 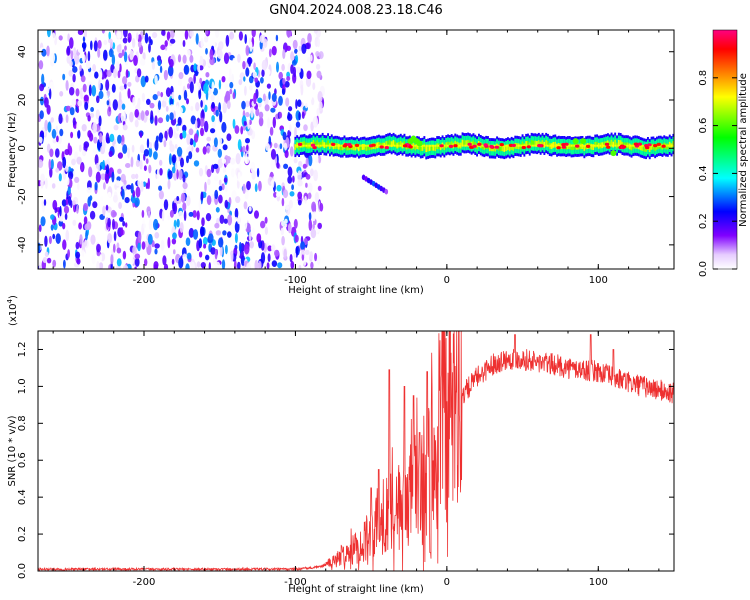 I want to click on x-tick-label: 100, so click(x=598, y=582).